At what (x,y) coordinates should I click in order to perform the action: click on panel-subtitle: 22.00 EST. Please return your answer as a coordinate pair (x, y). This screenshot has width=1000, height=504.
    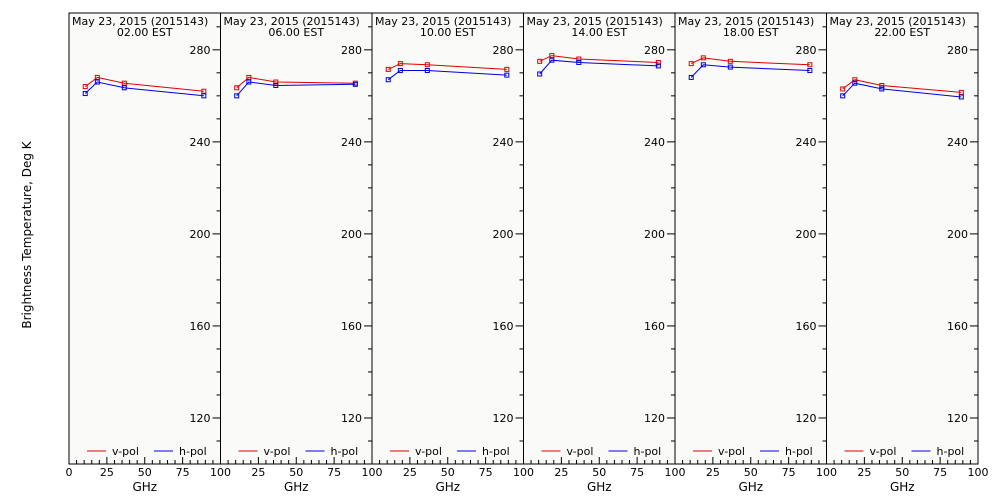
    Looking at the image, I should click on (902, 32).